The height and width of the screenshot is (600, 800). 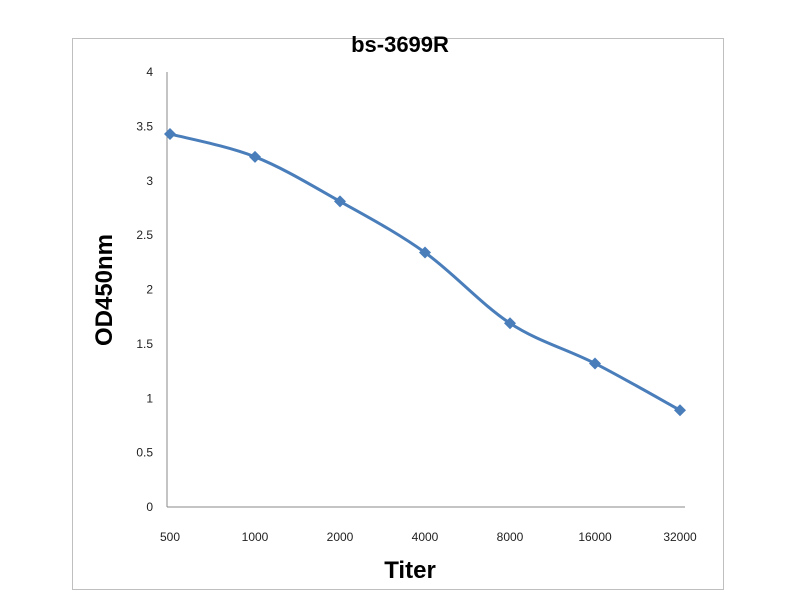 I want to click on x-tick-label: 4000, so click(x=425, y=537).